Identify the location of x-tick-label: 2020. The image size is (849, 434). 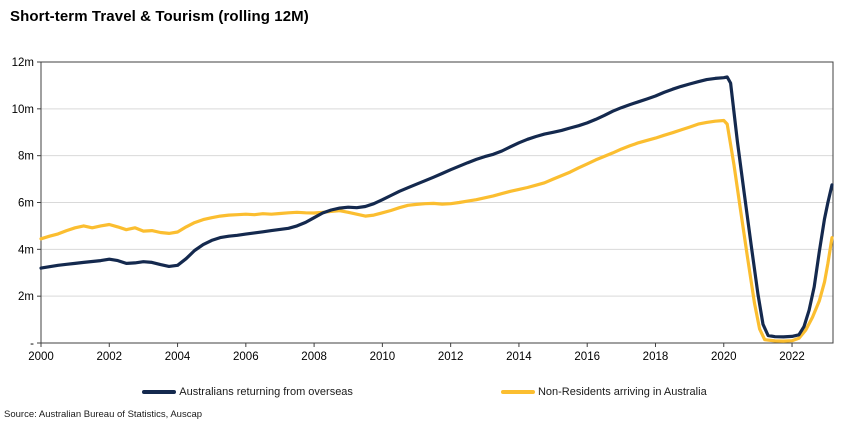
(724, 357).